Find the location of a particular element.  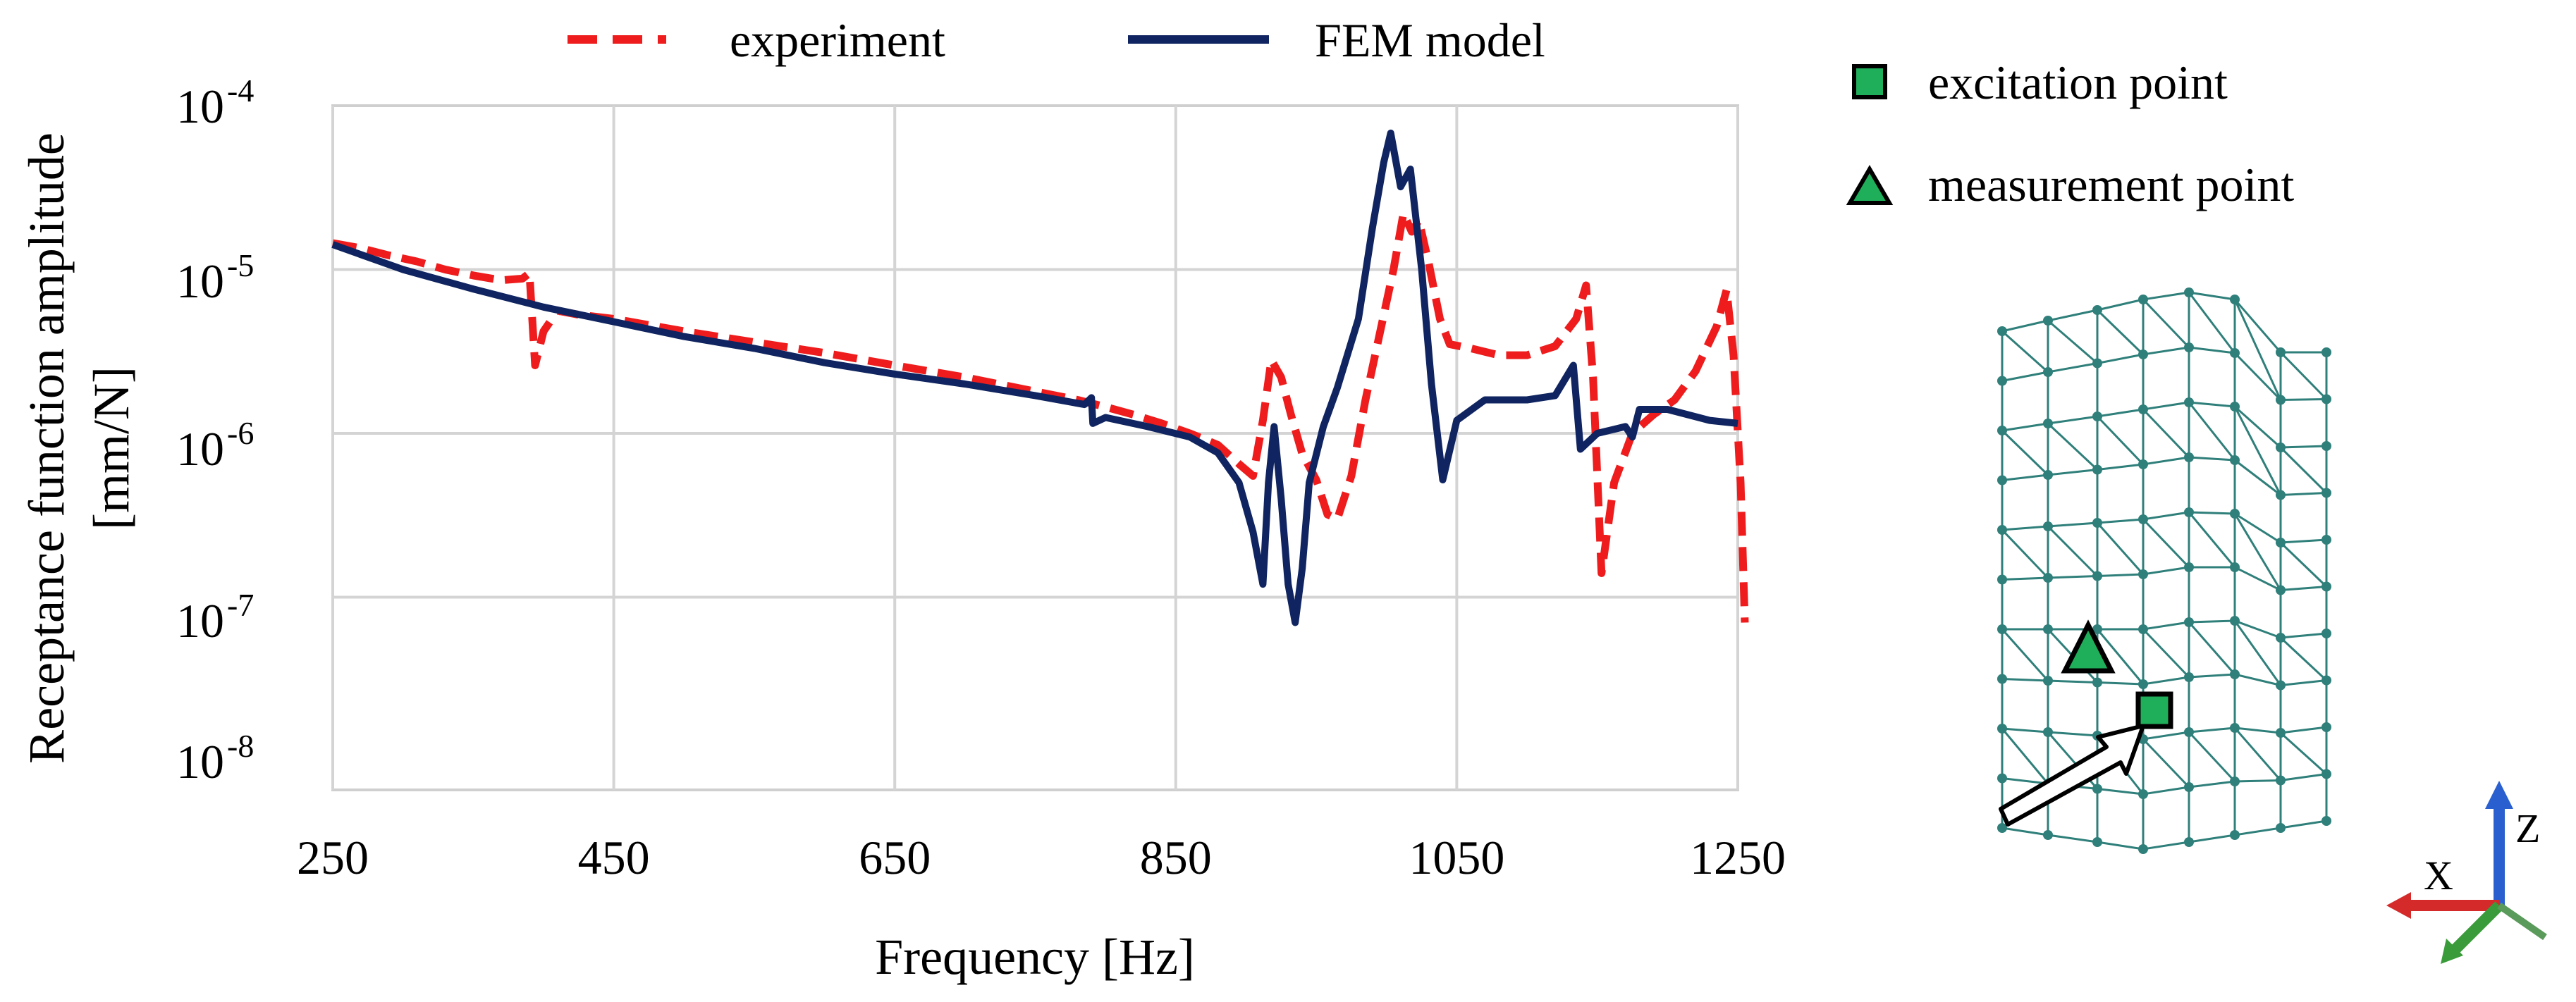

y-tick-label-0: 10 is located at coordinates (200, 106).